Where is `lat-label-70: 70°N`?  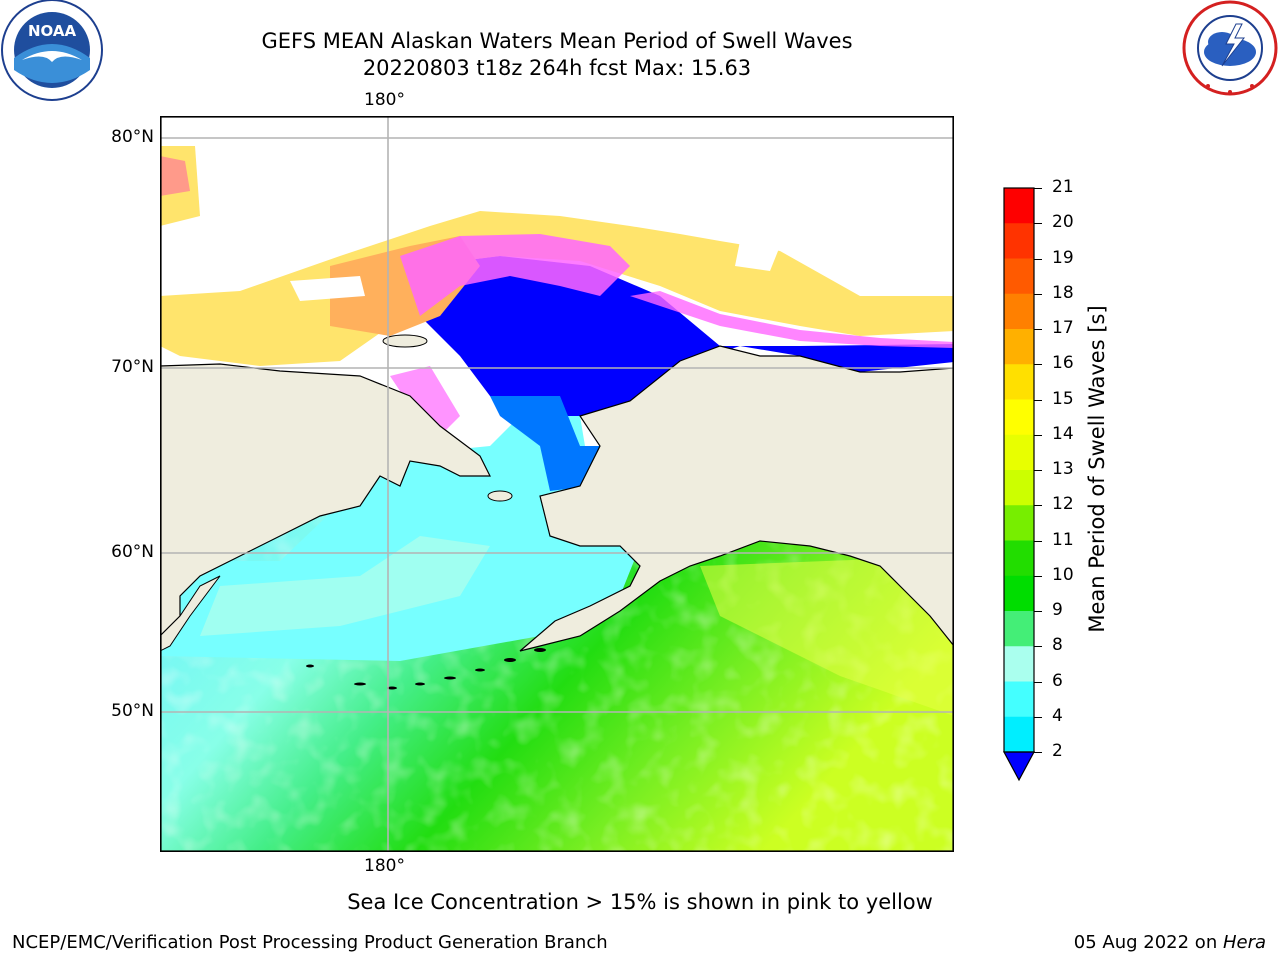 lat-label-70: 70°N is located at coordinates (132, 367).